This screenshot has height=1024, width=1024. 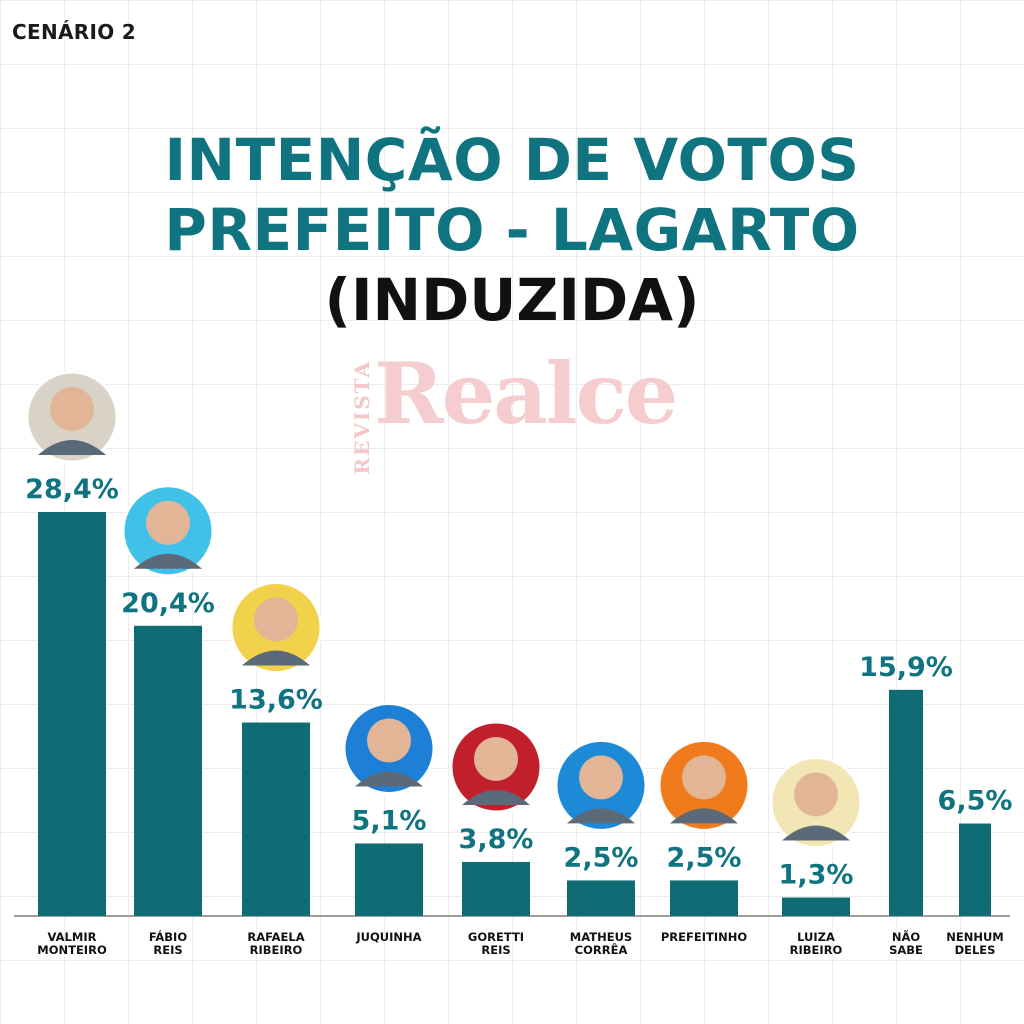 What do you see at coordinates (906, 667) in the screenshot?
I see `value-label-8: 15,9%` at bounding box center [906, 667].